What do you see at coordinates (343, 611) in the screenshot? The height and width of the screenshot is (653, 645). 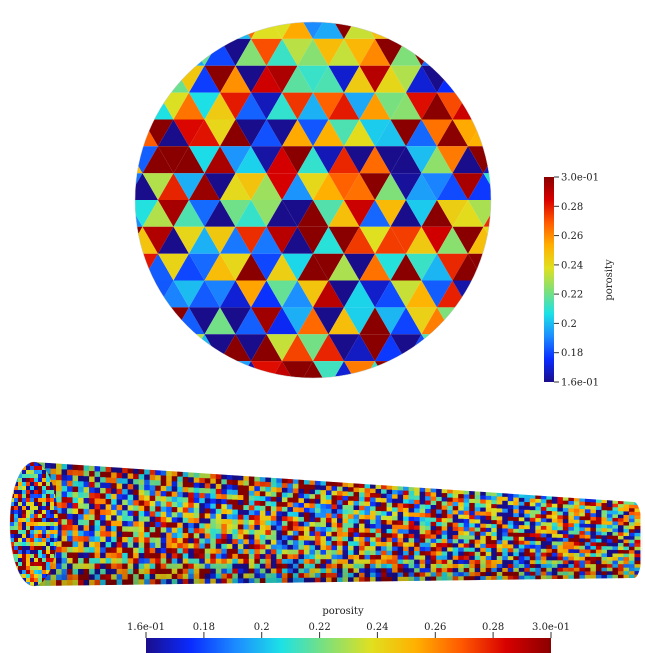 I see `colorbar-horizontal-title: porosity` at bounding box center [343, 611].